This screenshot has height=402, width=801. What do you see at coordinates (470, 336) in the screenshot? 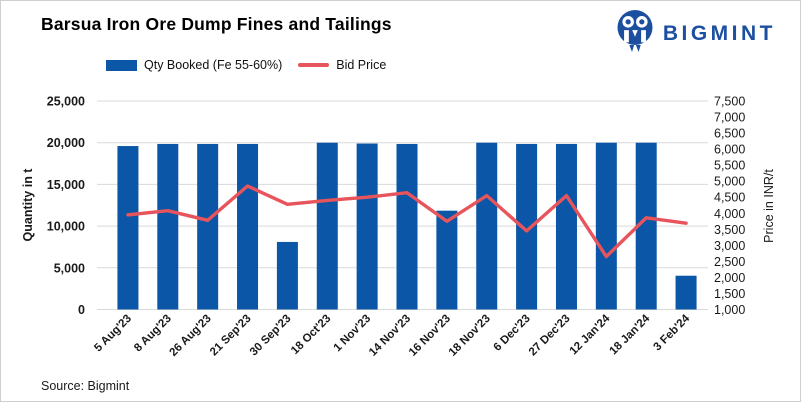
I see `x-tick-label: 18 Nov'23` at bounding box center [470, 336].